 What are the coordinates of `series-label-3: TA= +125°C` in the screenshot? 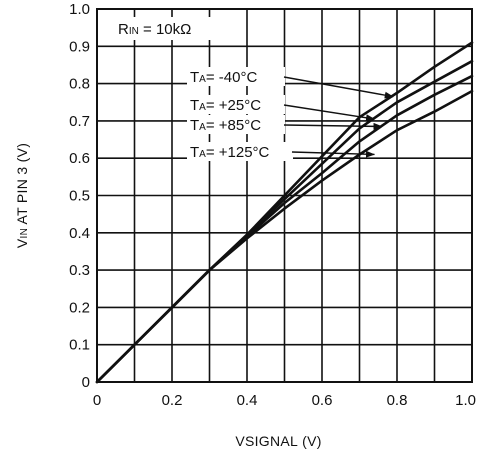 It's located at (230, 152).